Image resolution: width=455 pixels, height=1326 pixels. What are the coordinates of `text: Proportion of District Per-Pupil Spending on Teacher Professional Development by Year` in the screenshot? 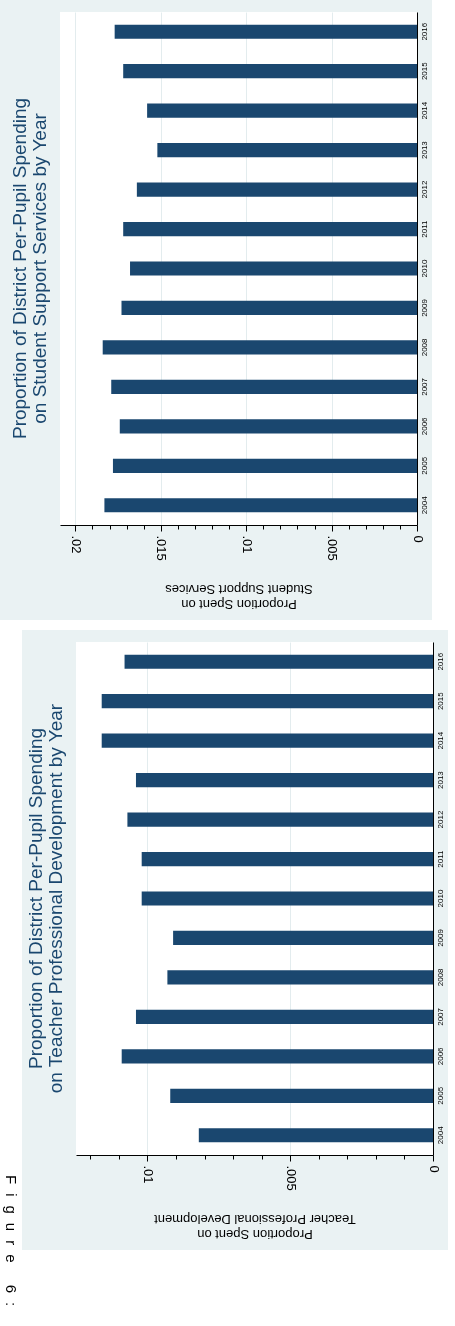 It's located at (45, 898).